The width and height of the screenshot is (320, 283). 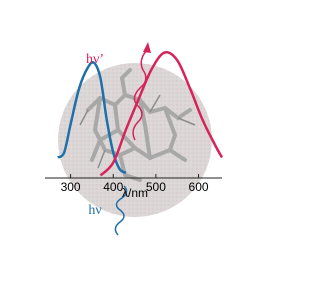 What do you see at coordinates (113, 187) in the screenshot?
I see `x-tick-label: 400` at bounding box center [113, 187].